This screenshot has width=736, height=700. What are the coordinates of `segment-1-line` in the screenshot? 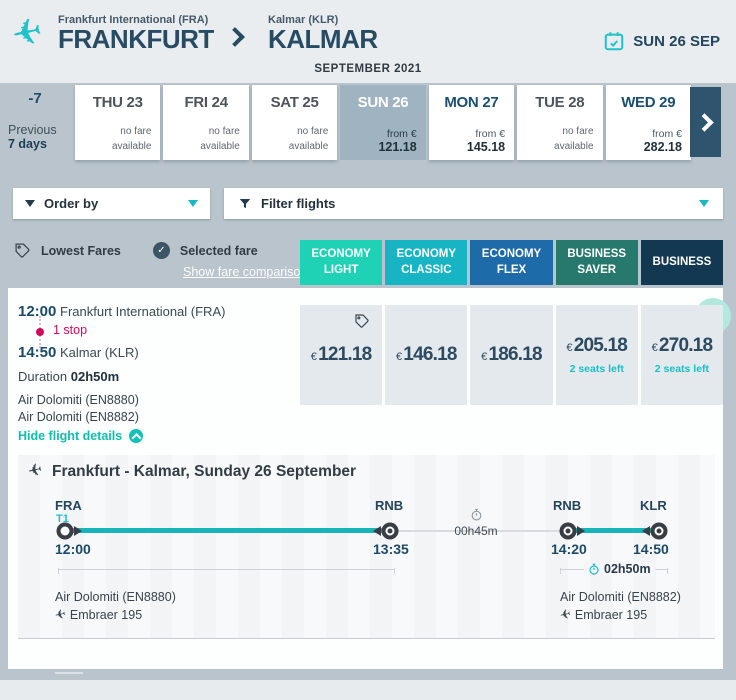 It's located at (227, 530).